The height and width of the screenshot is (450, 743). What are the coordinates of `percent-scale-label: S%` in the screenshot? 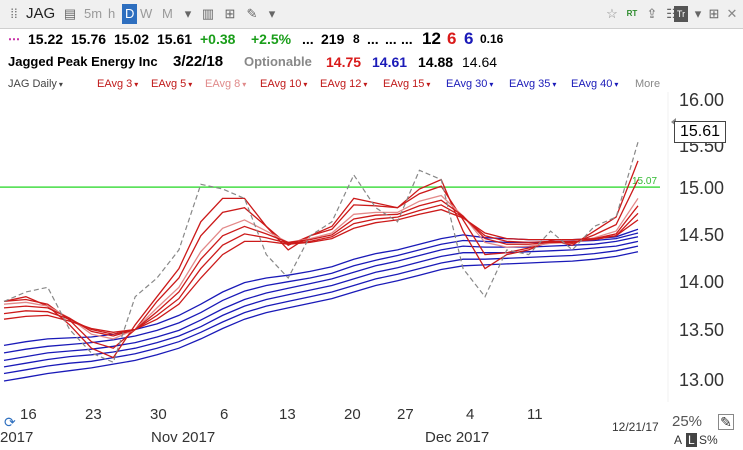 It's located at (708, 440).